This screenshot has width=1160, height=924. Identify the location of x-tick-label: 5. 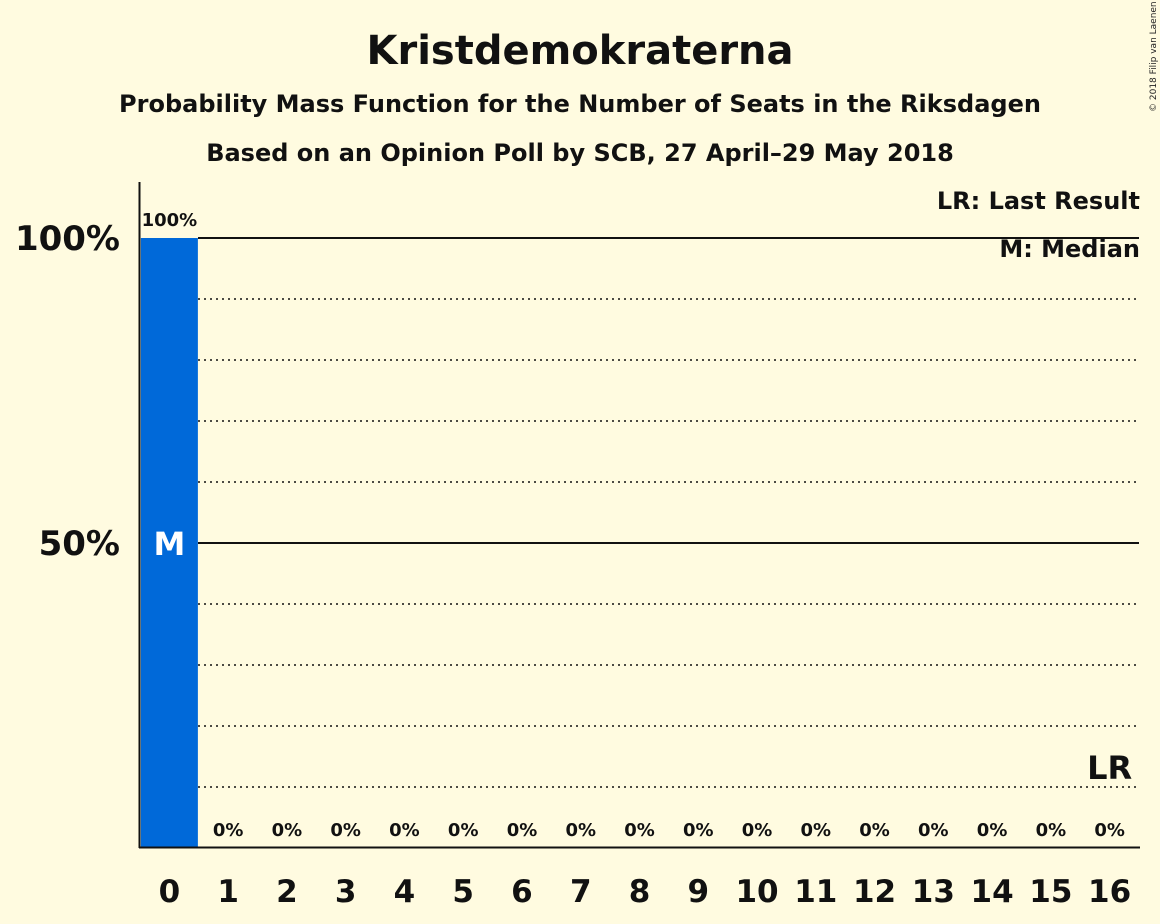
(463, 892).